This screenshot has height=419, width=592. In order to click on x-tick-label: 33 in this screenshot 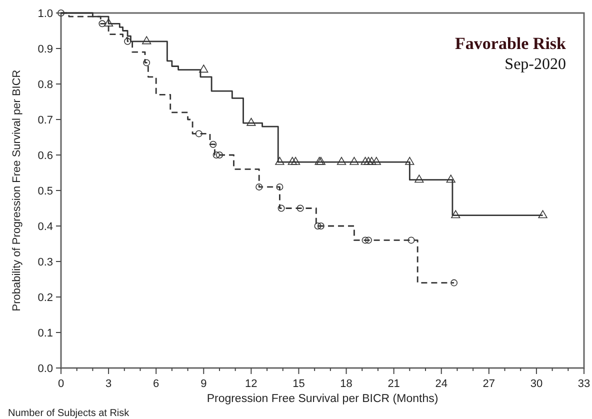, I will do `click(584, 384)`.